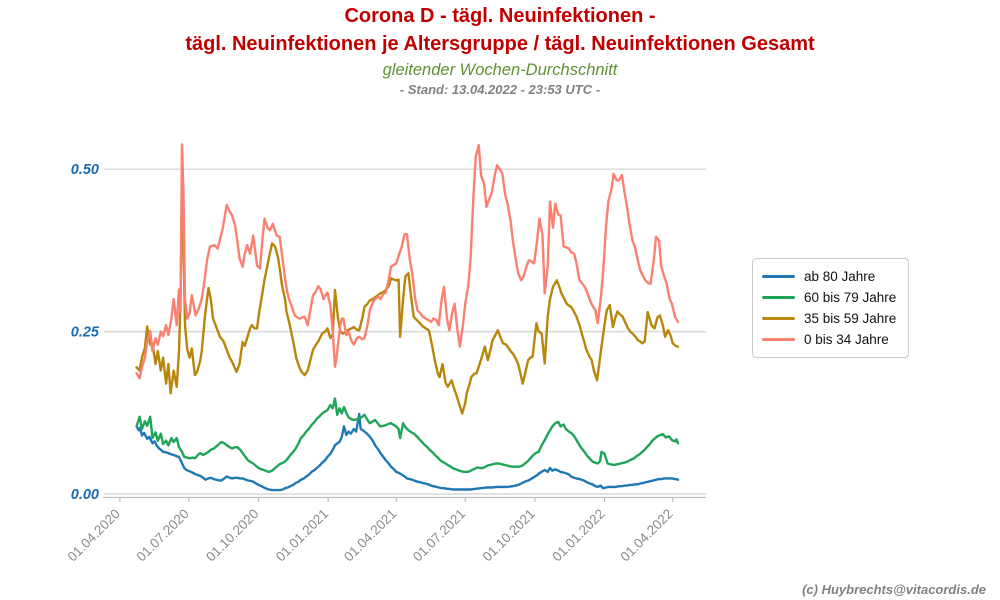 Image resolution: width=1000 pixels, height=600 pixels. I want to click on x-tick-label: 01.10.2021, so click(509, 535).